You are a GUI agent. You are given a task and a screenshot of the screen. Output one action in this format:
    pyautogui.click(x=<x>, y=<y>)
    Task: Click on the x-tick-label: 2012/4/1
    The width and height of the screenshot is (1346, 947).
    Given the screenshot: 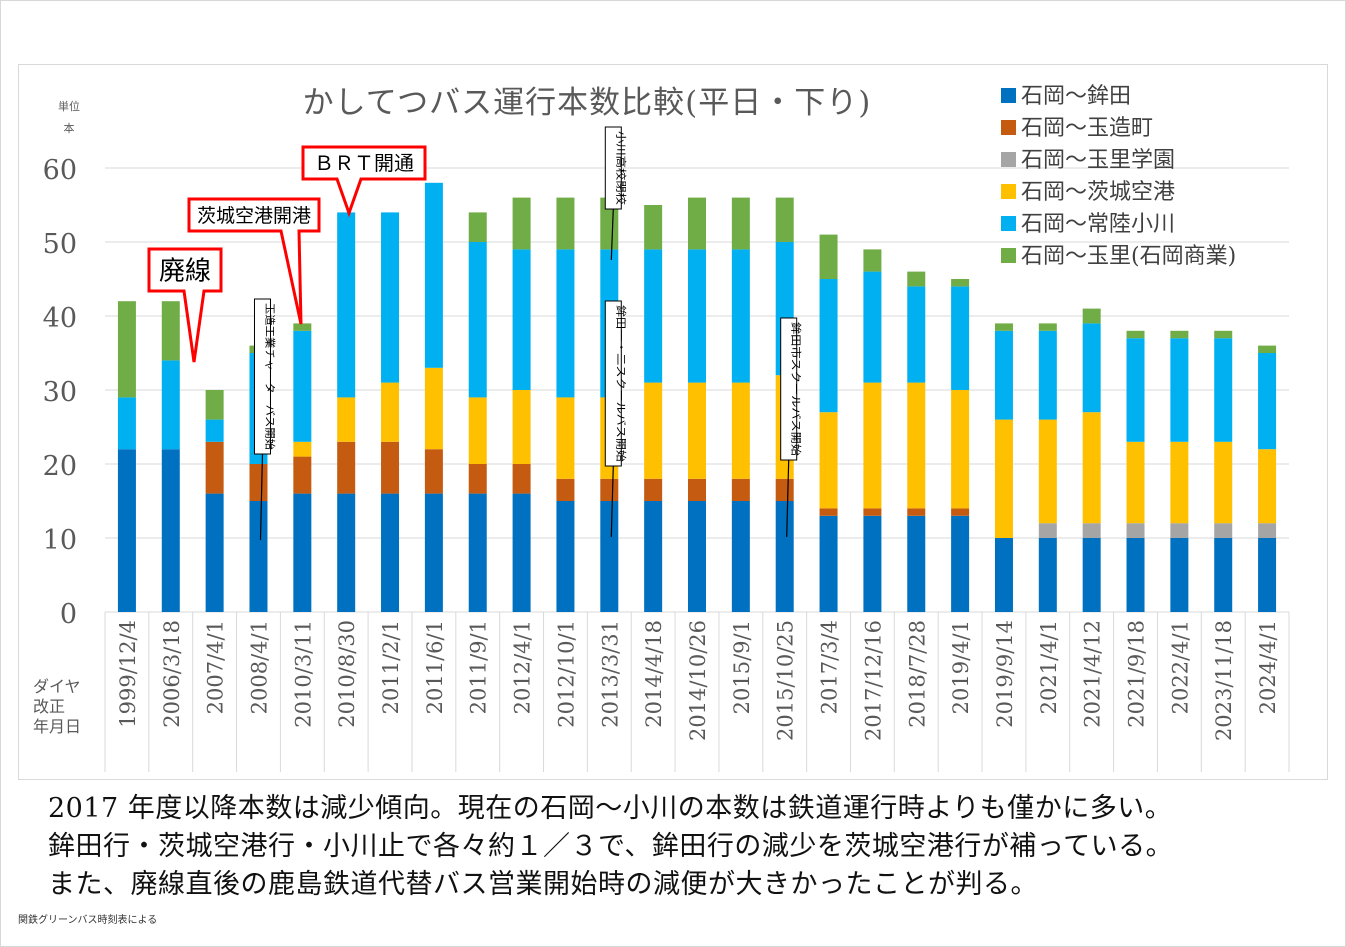 What is the action you would take?
    pyautogui.click(x=523, y=667)
    